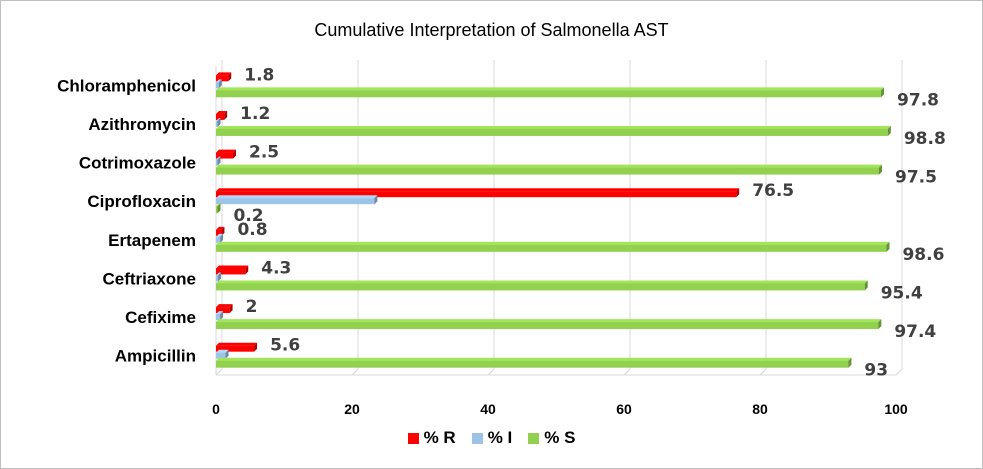 The width and height of the screenshot is (983, 469). What do you see at coordinates (264, 153) in the screenshot?
I see `data-label: 2.5` at bounding box center [264, 153].